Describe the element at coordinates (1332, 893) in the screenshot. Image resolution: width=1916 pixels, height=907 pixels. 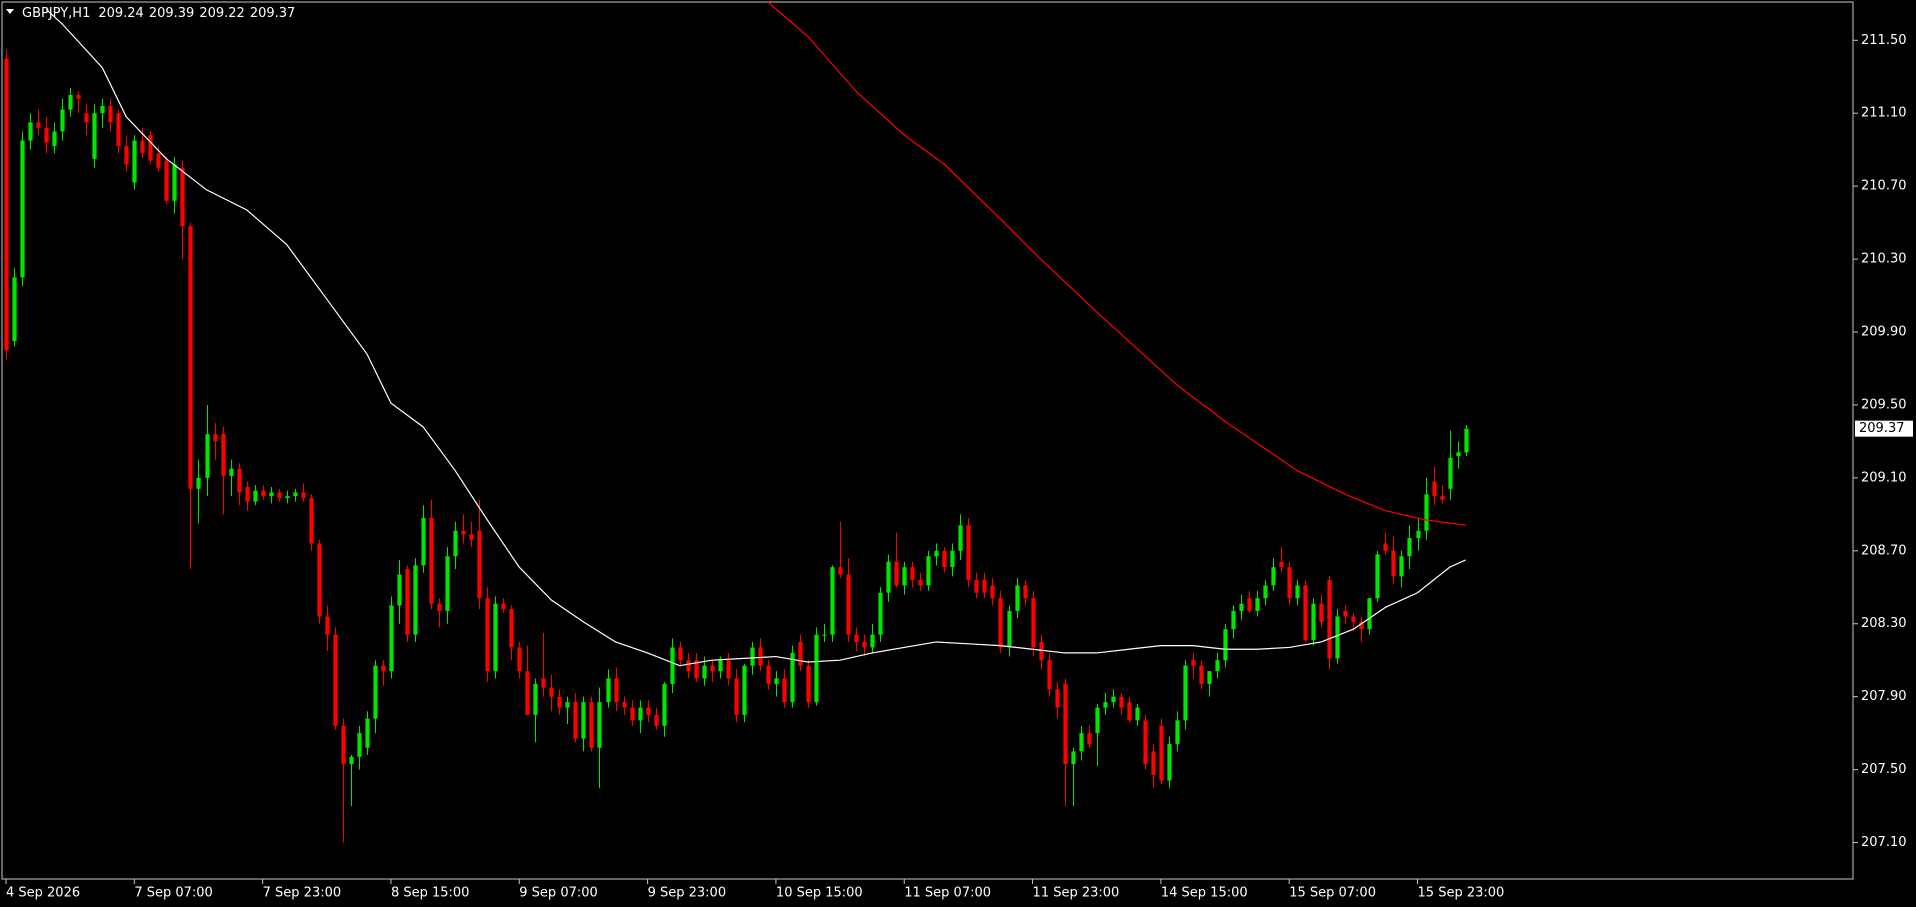
I see `x-tick-label: 15 Sep 07:00` at that location.